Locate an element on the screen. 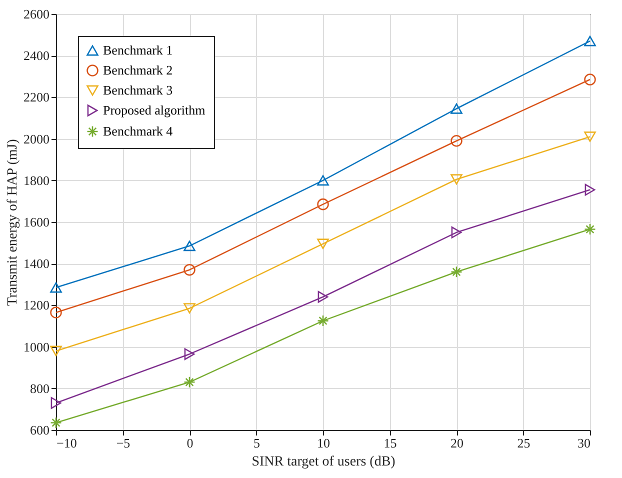  x-tick-label: −10 is located at coordinates (66, 443).